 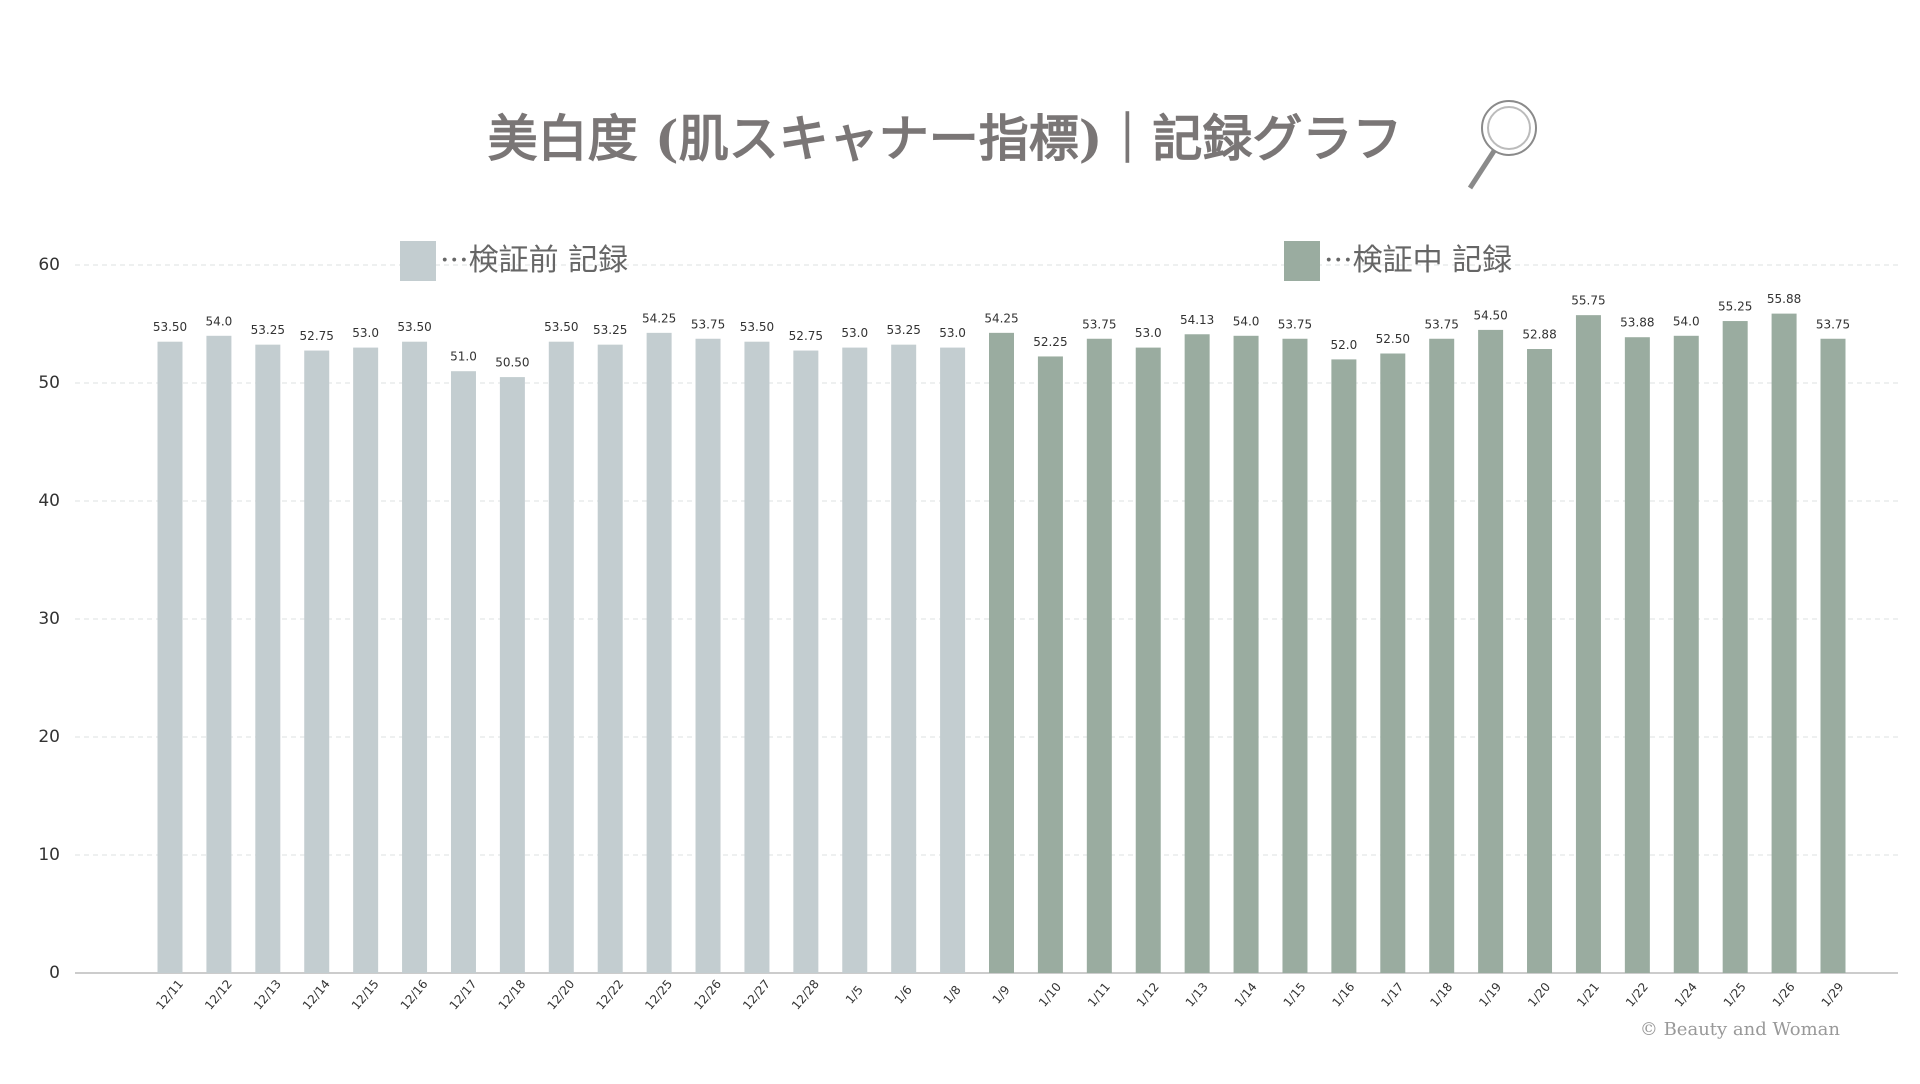 I want to click on data-label: 55.88, so click(x=1784, y=299).